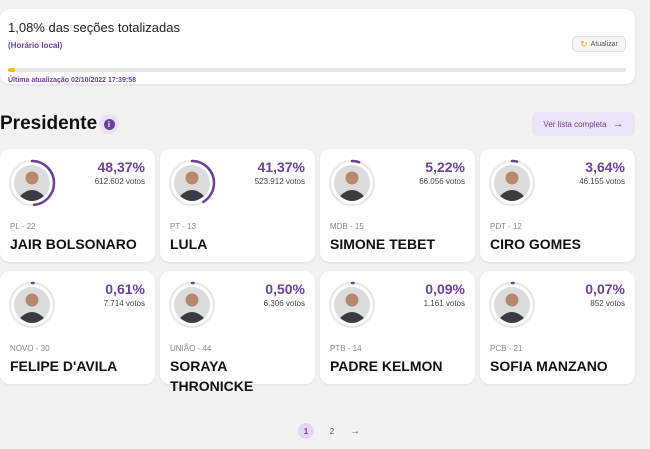 This screenshot has height=449, width=650. What do you see at coordinates (73, 244) in the screenshot?
I see `candidate-name: JAIR BOLSONARO` at bounding box center [73, 244].